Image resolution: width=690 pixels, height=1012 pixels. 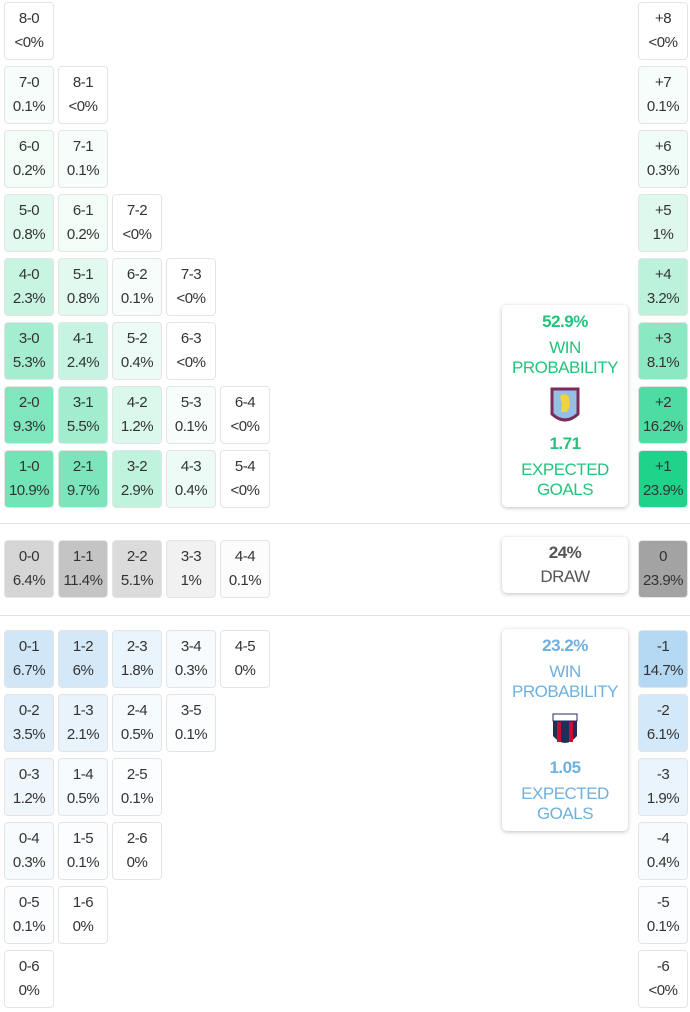 I want to click on scoreline-cell: 1-0 10.9%, so click(x=29, y=479).